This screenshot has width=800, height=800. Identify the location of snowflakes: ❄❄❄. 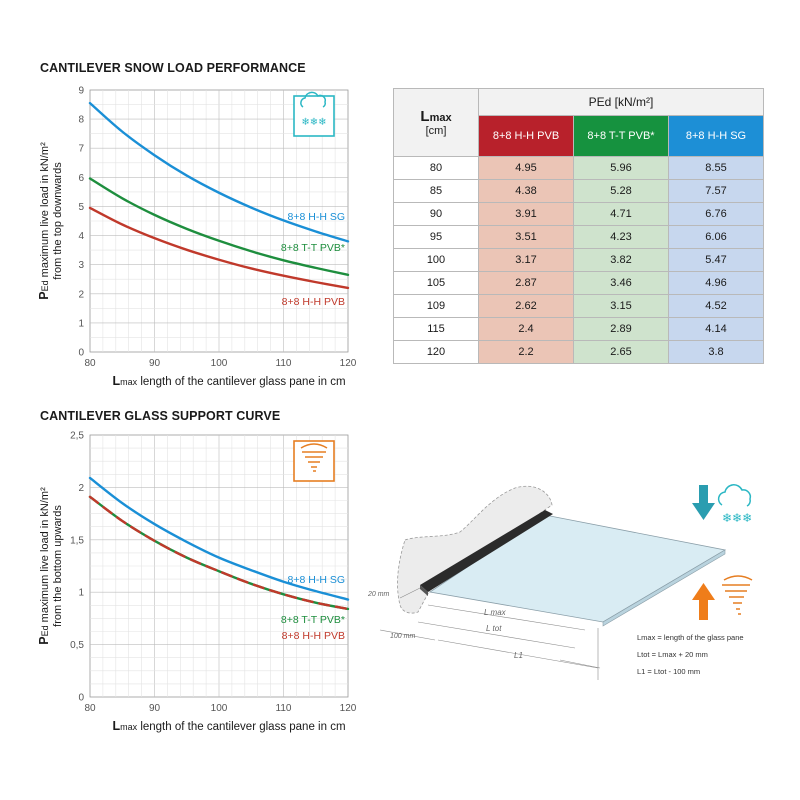
(313, 122).